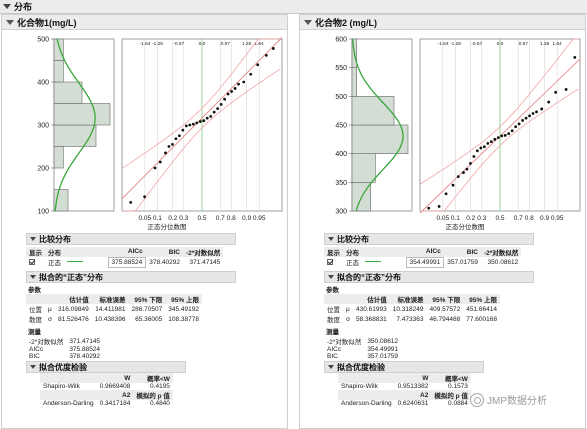  I want to click on wechat-icon, so click(477, 399).